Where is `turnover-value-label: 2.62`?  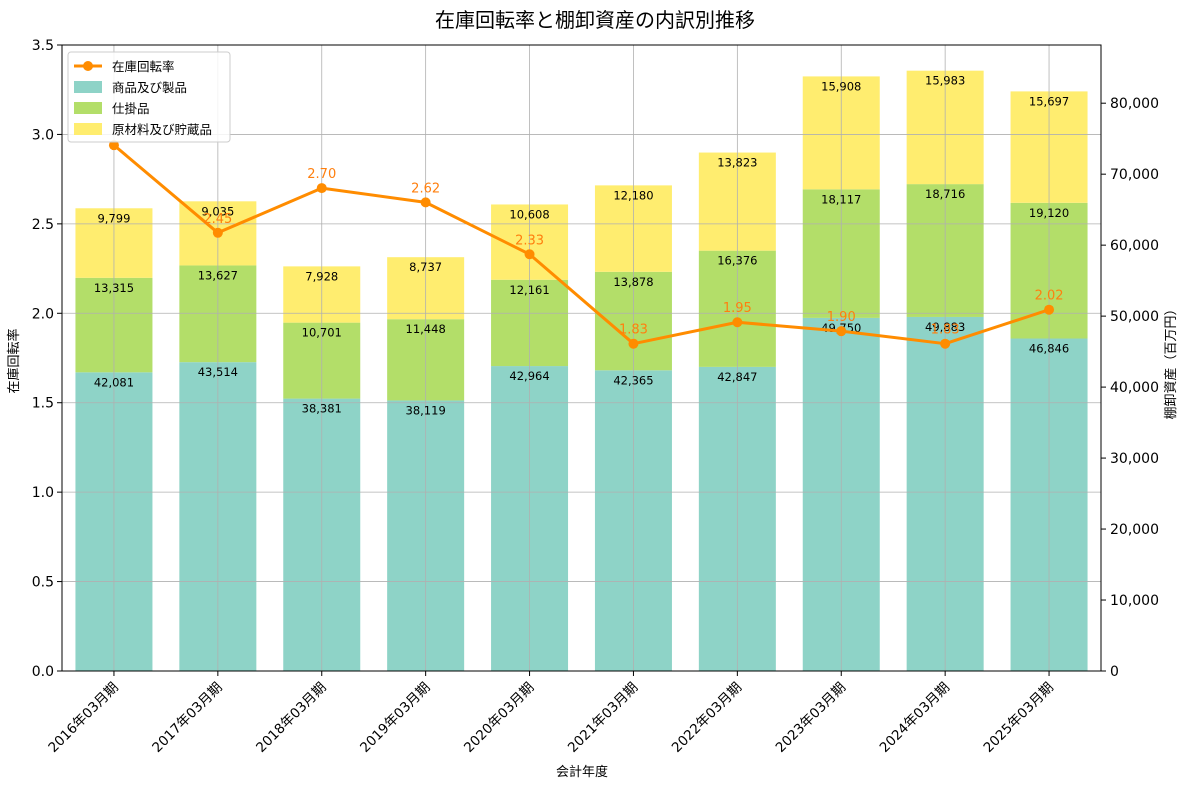 turnover-value-label: 2.62 is located at coordinates (425, 188).